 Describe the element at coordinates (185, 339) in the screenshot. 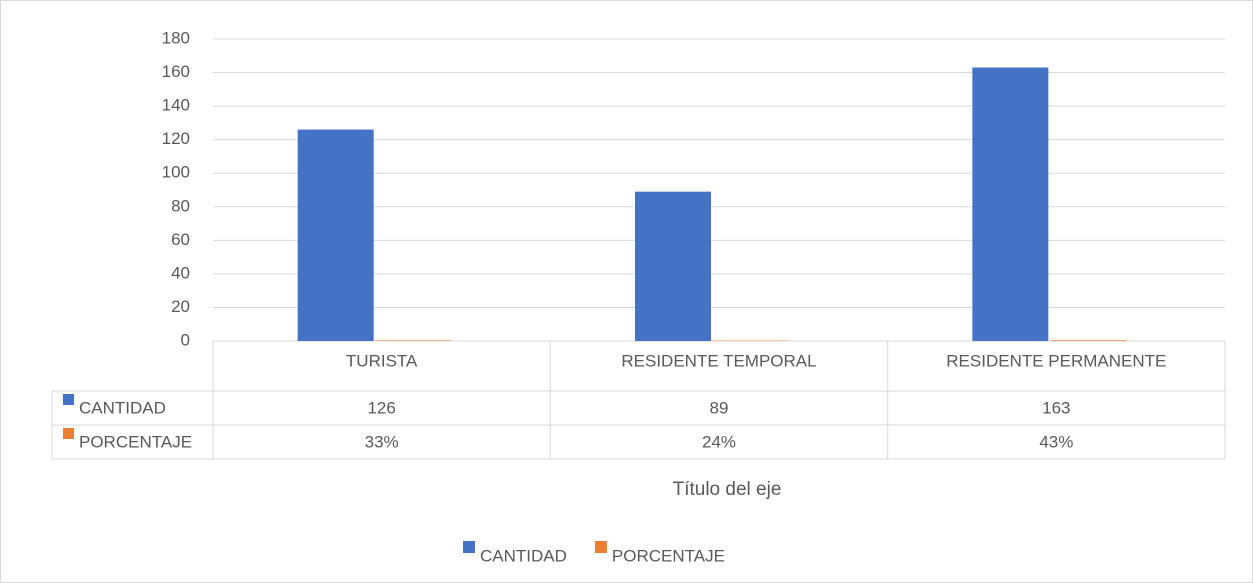

I see `y-tick-label: 0` at that location.